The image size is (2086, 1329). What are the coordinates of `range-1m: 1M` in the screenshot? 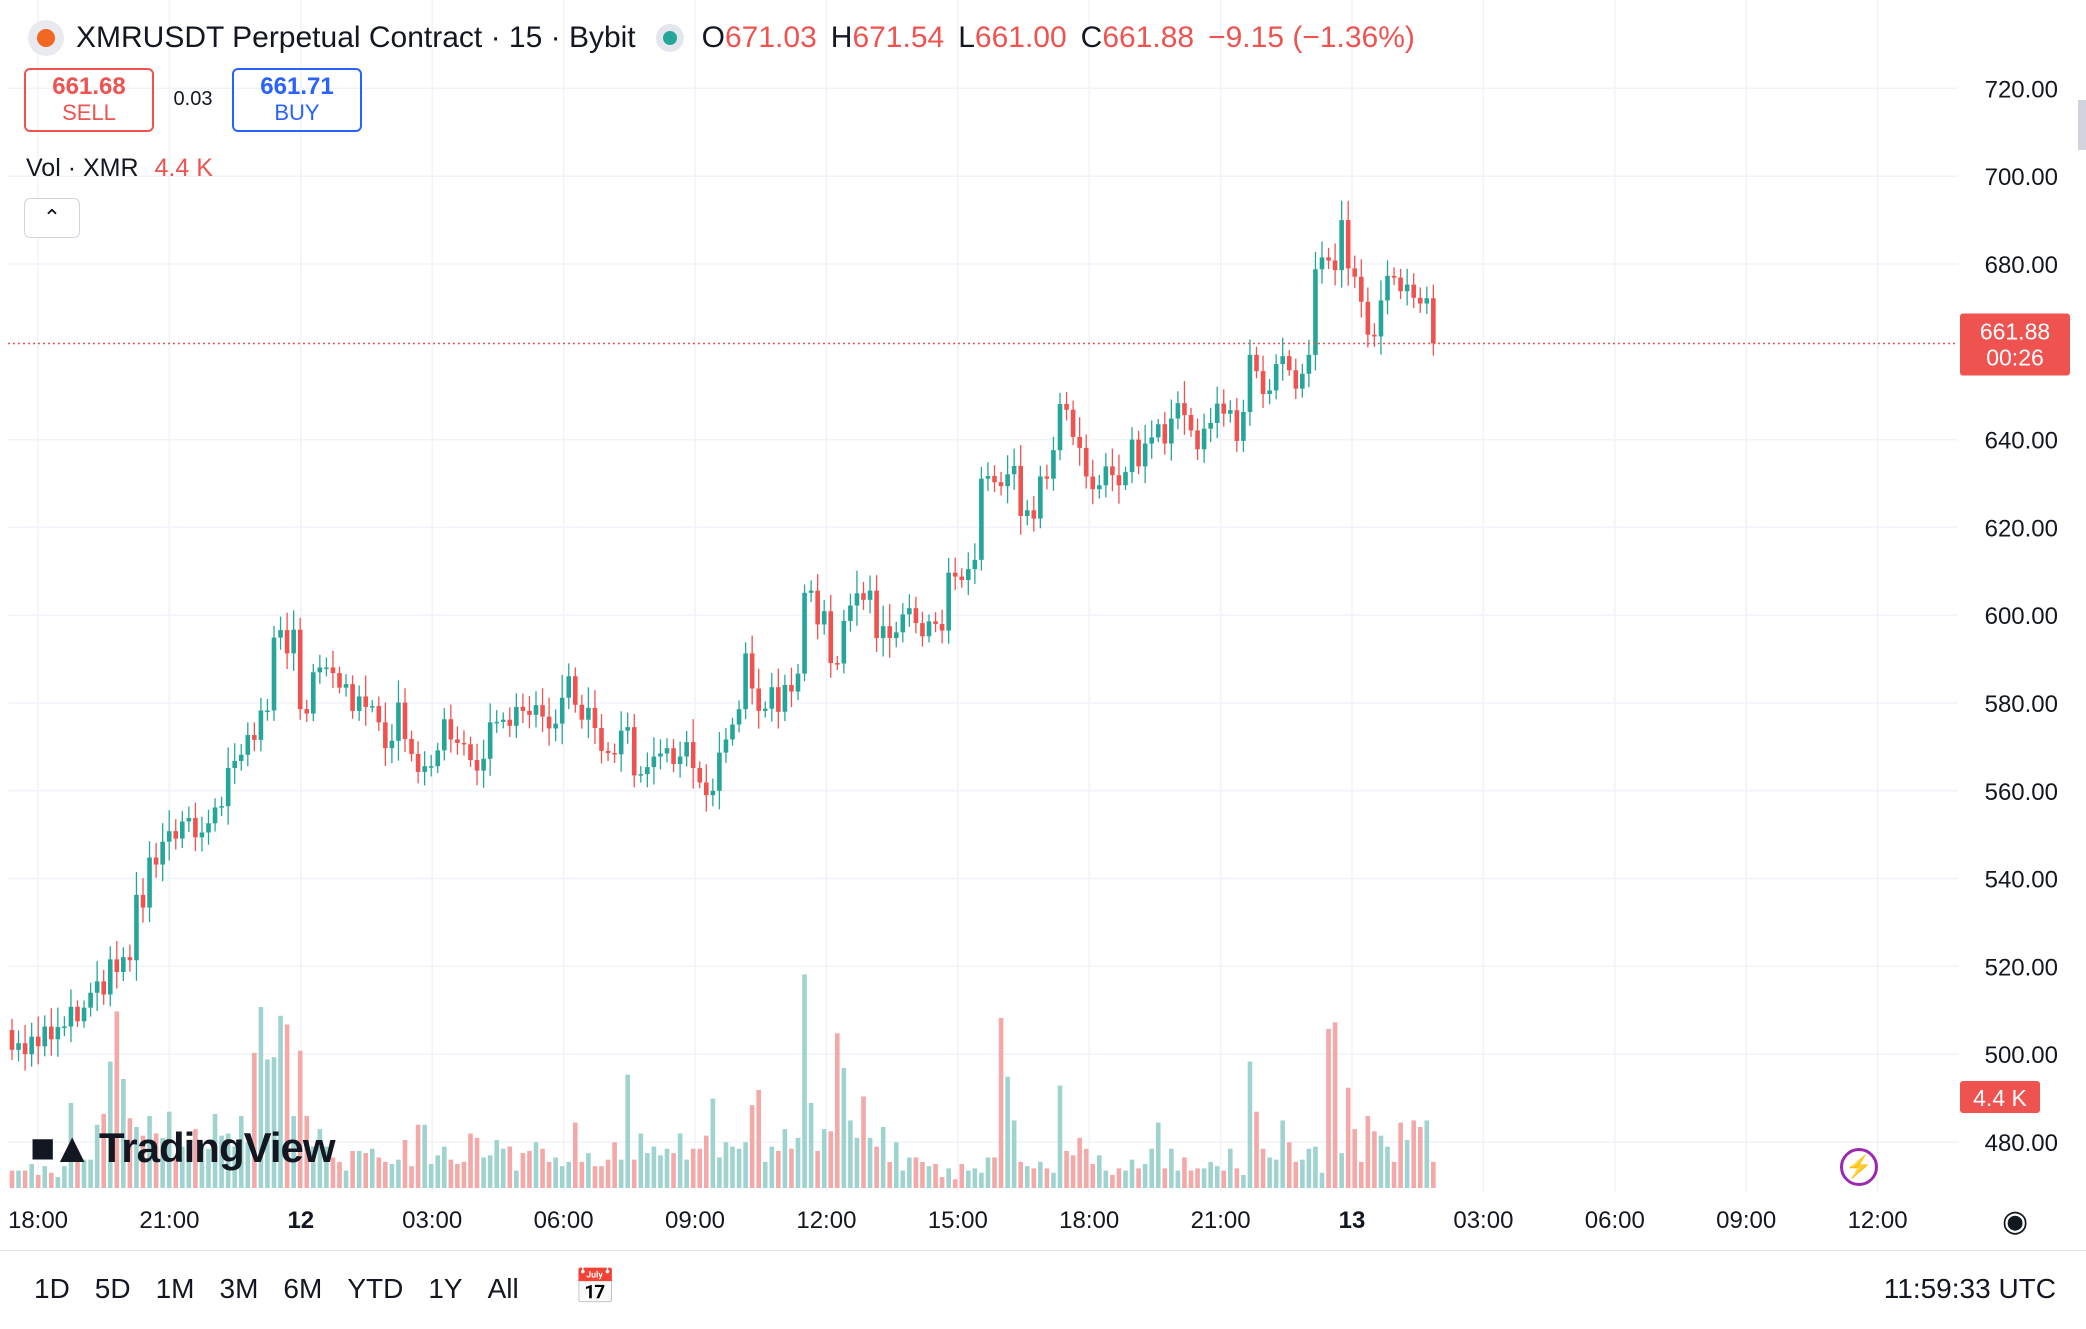 It's located at (175, 1288).